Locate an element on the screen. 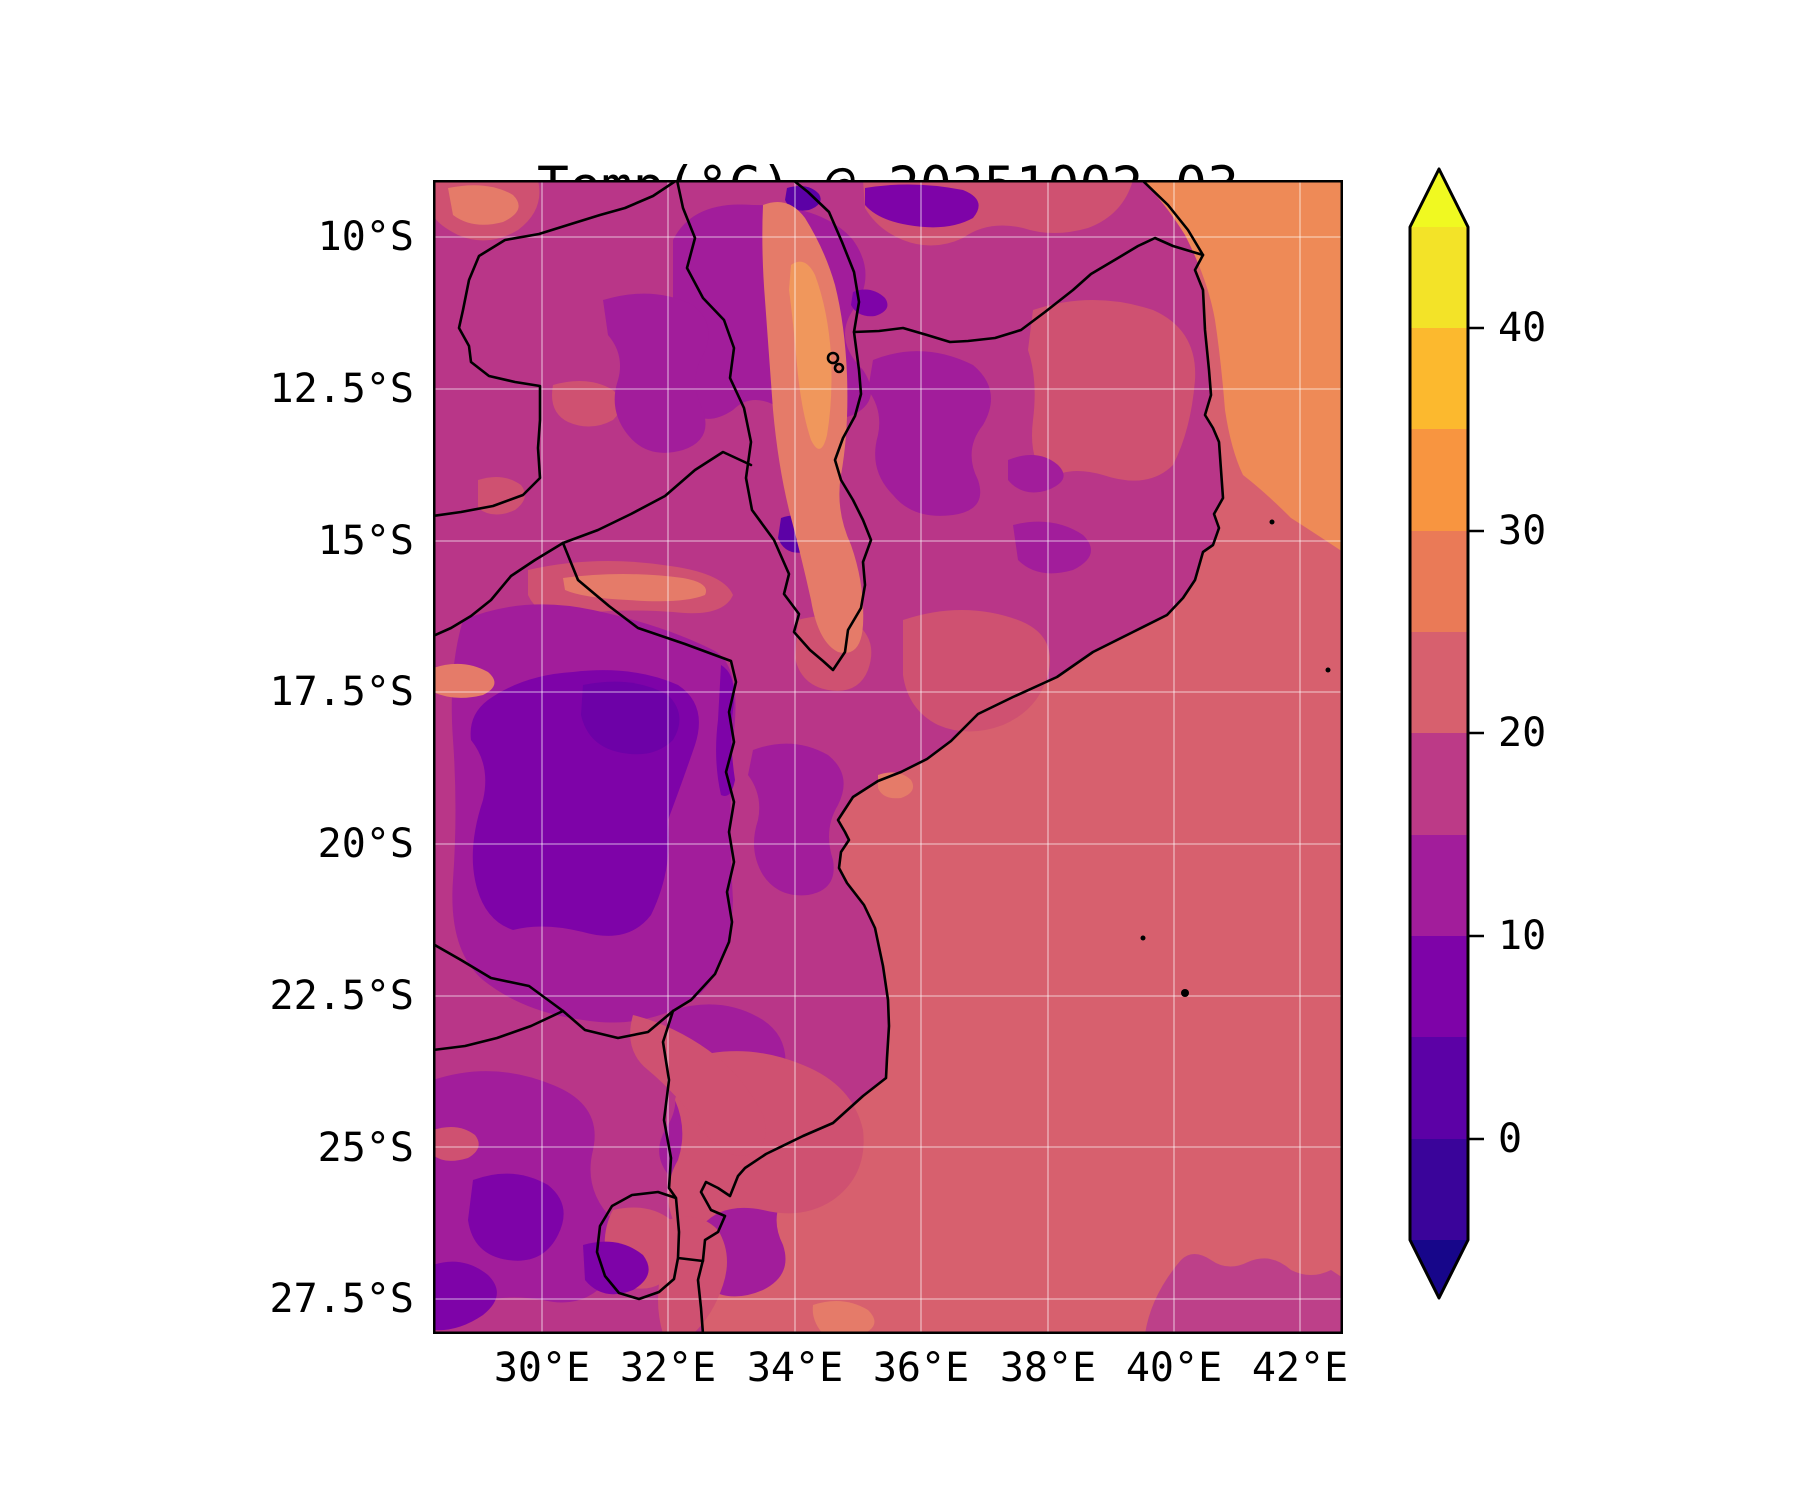 Image resolution: width=1800 pixels, height=1500 pixels. border-zambia-mozambique is located at coordinates (657, 497).